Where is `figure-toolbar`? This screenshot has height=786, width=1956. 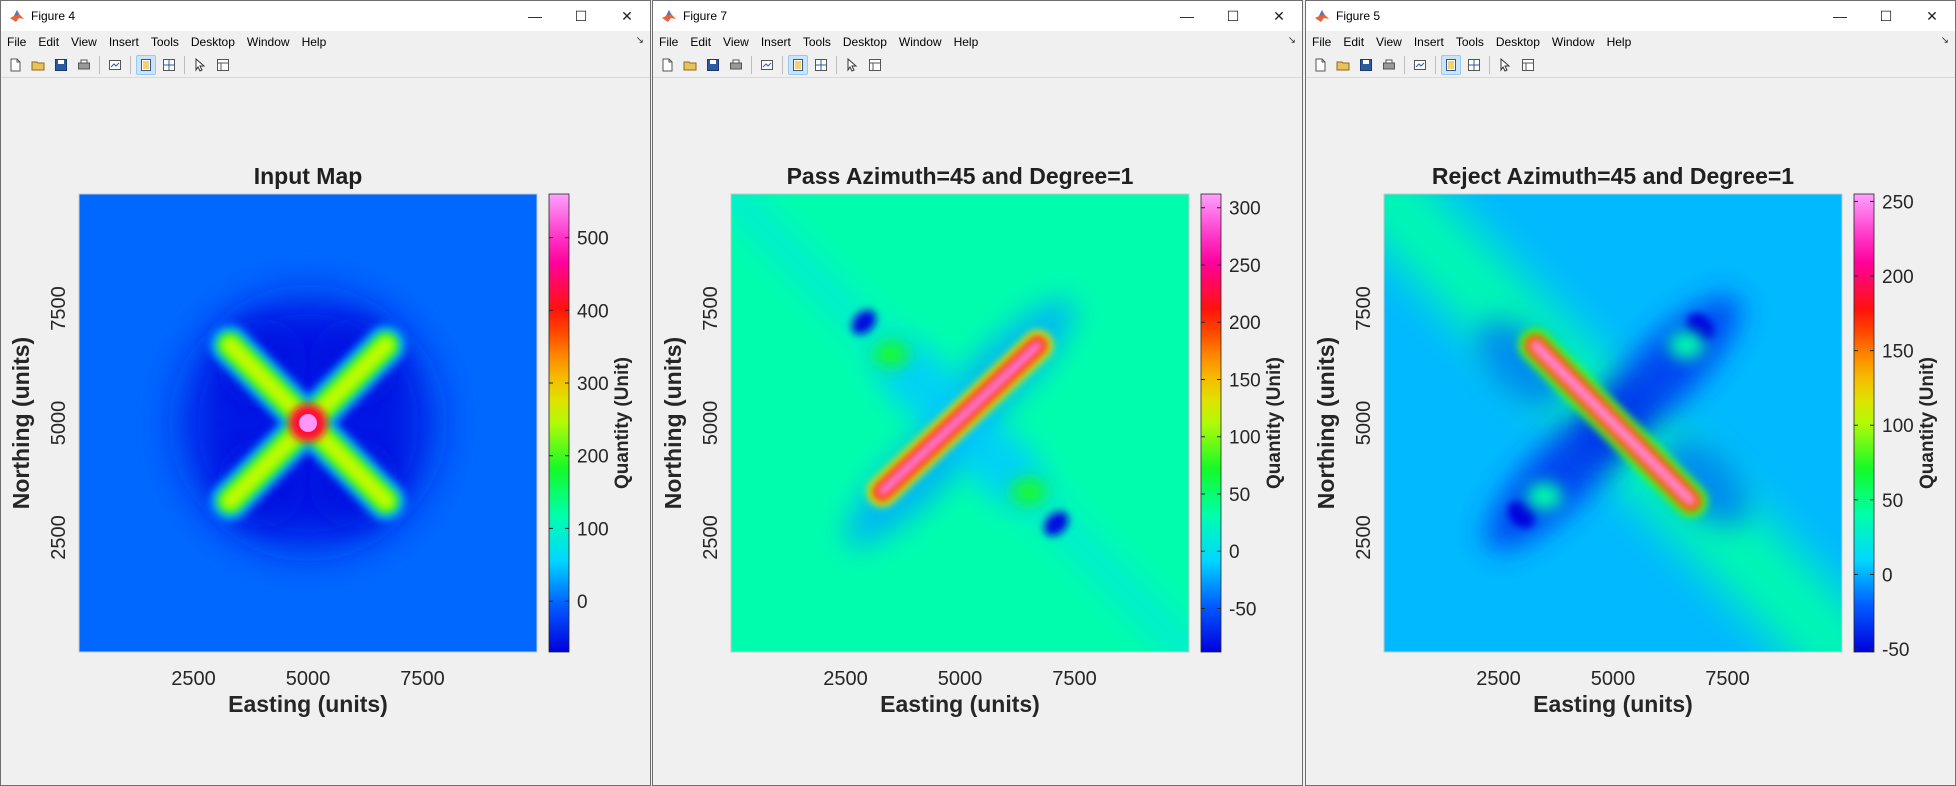 figure-toolbar is located at coordinates (1630, 65).